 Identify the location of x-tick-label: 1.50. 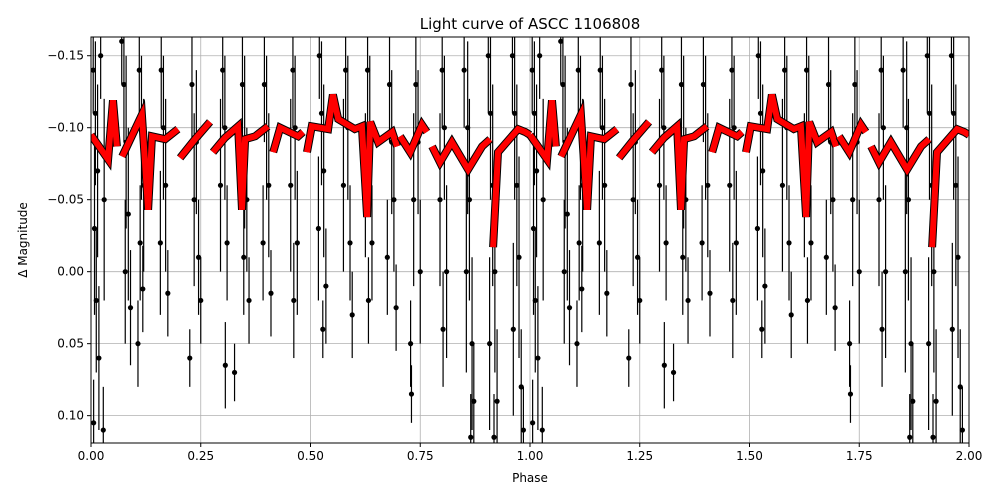
(749, 456).